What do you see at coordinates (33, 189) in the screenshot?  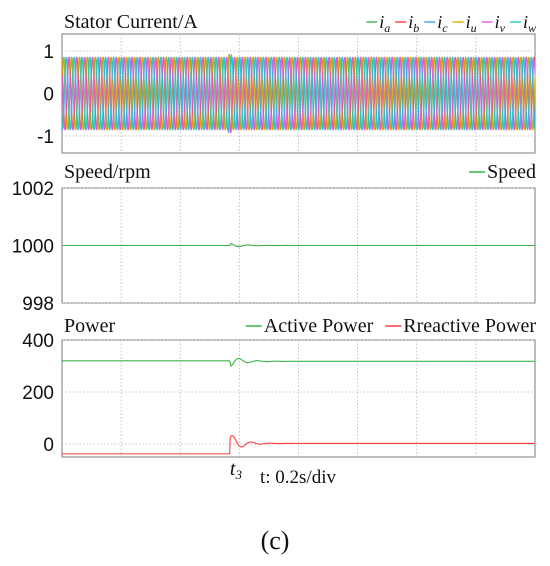 I see `y-tick-label: 1002` at bounding box center [33, 189].